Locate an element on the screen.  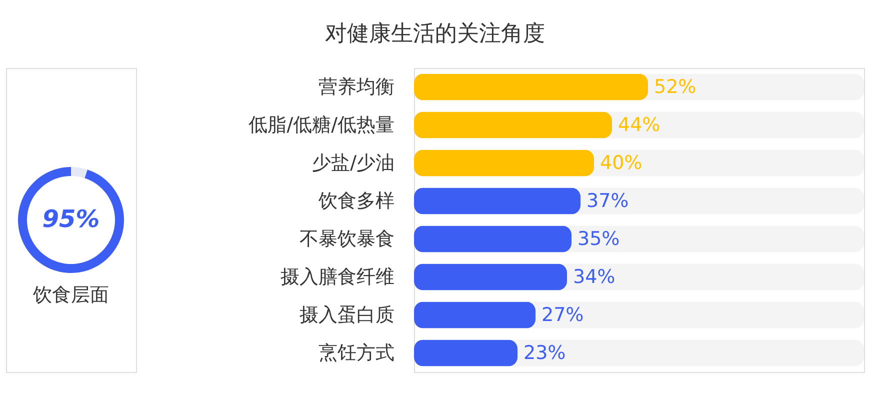
data-label: 35% is located at coordinates (599, 239).